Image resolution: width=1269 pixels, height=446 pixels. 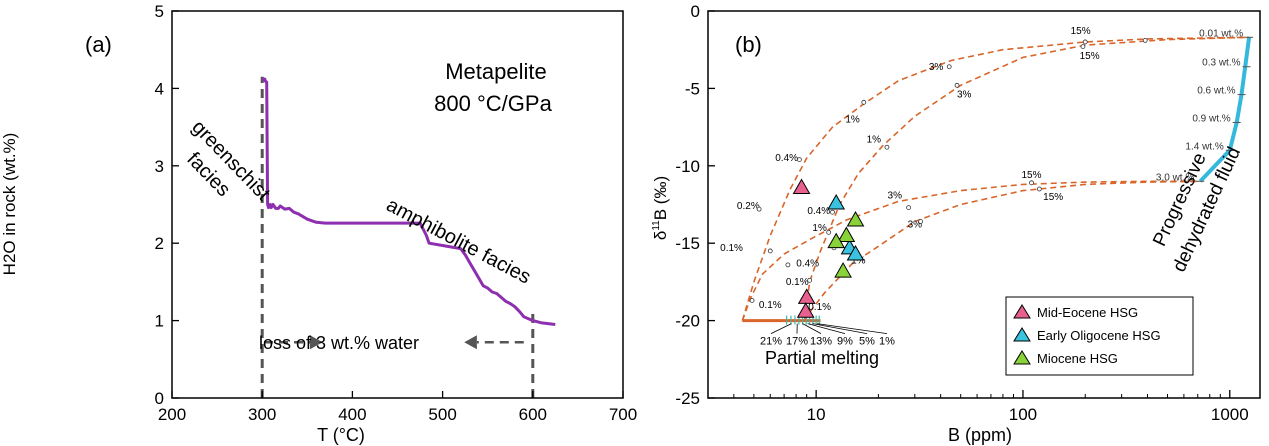 I want to click on legend-label-mid-eocene: Mid-Eocene HSG, so click(x=1087, y=312).